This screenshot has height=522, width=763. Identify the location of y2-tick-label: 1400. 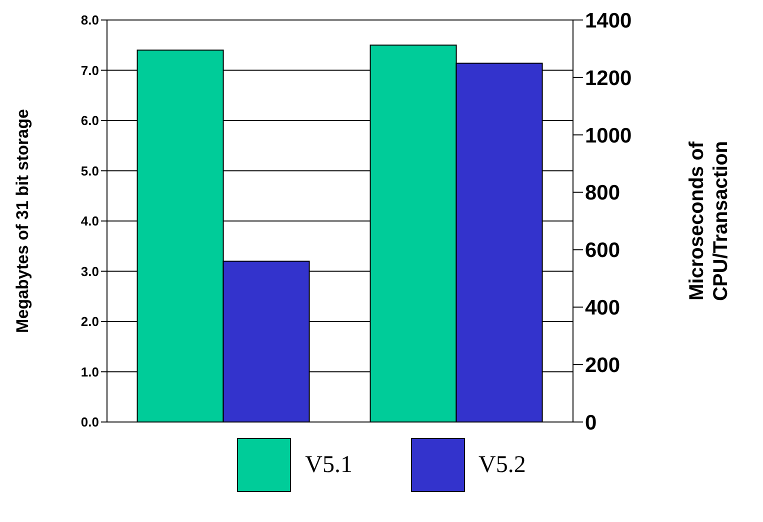
(608, 20).